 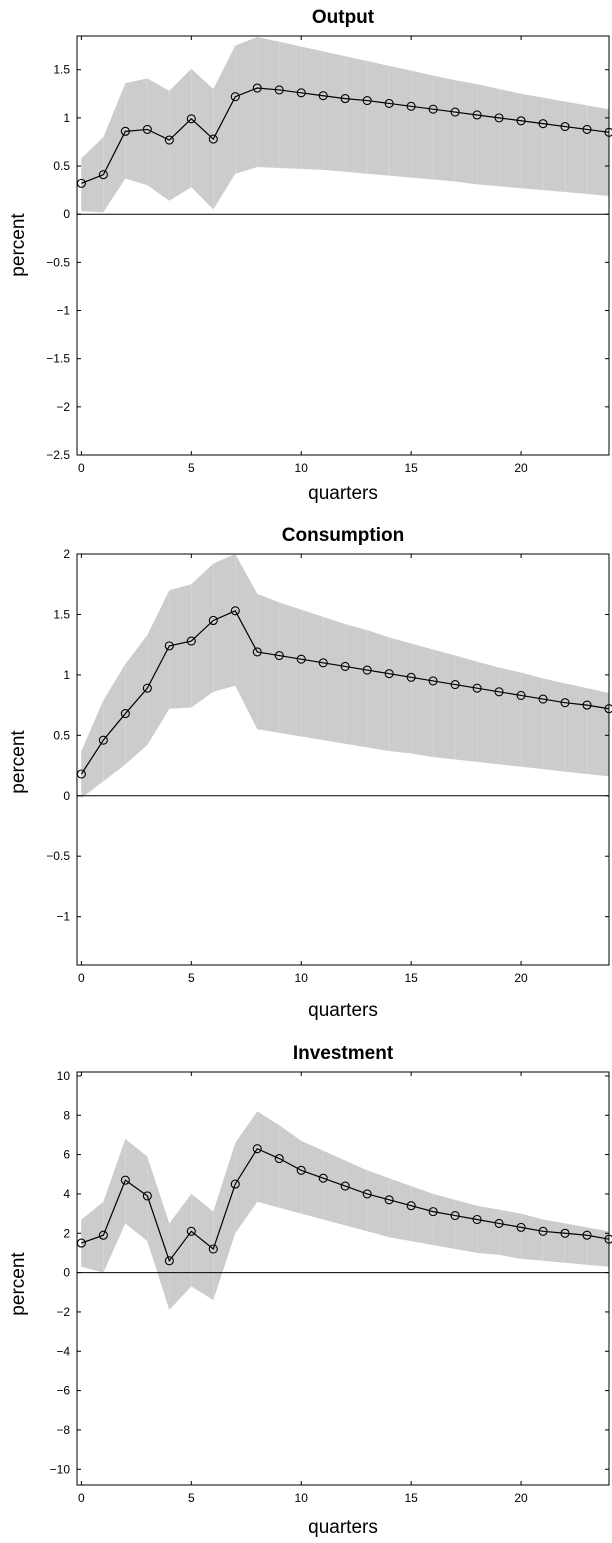 What do you see at coordinates (343, 535) in the screenshot?
I see `chart-title: Consumption` at bounding box center [343, 535].